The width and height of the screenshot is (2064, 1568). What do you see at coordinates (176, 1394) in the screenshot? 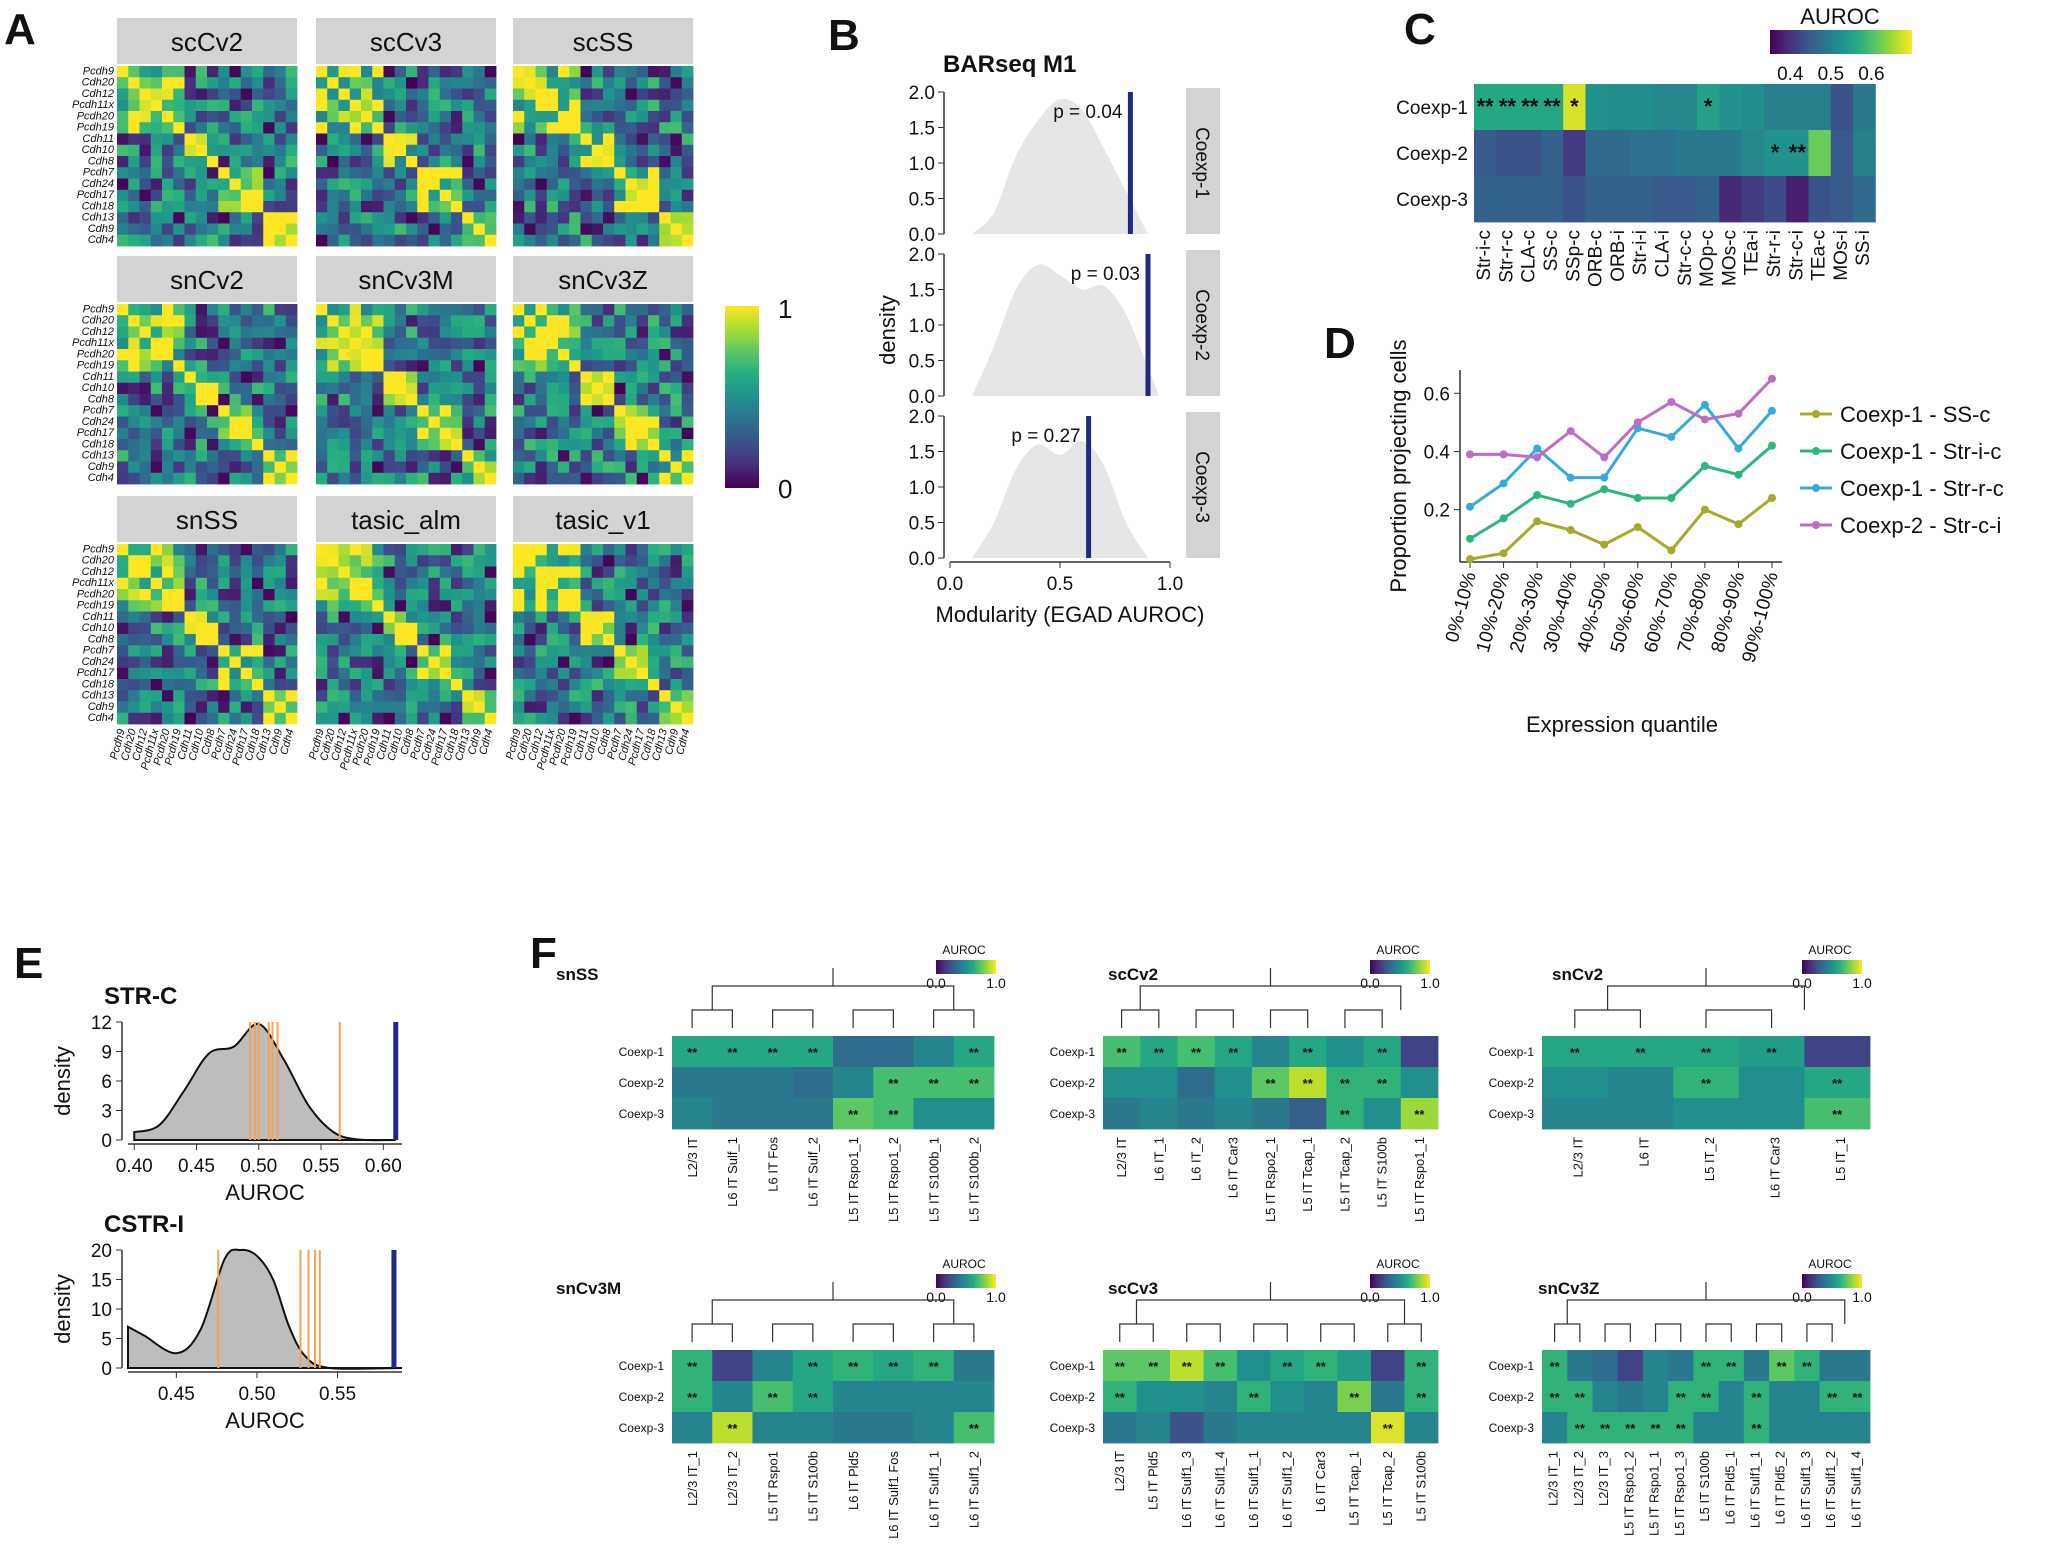
I see `x-tick-label: 0.45` at bounding box center [176, 1394].